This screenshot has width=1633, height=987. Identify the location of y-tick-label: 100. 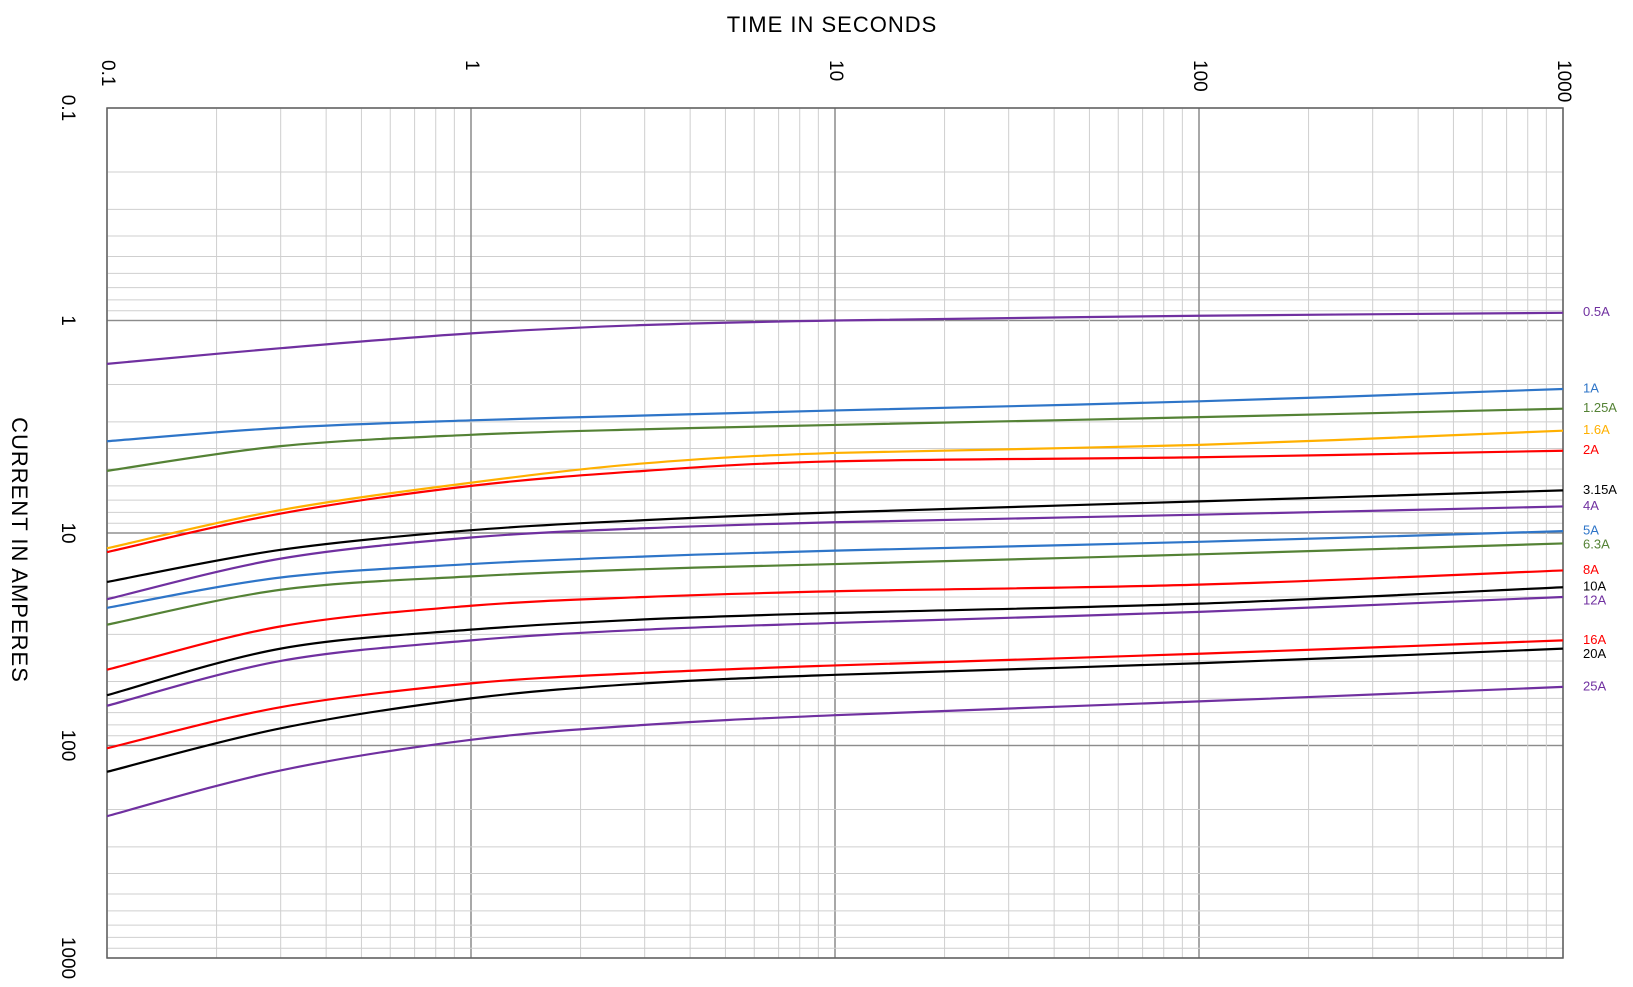
(67, 746).